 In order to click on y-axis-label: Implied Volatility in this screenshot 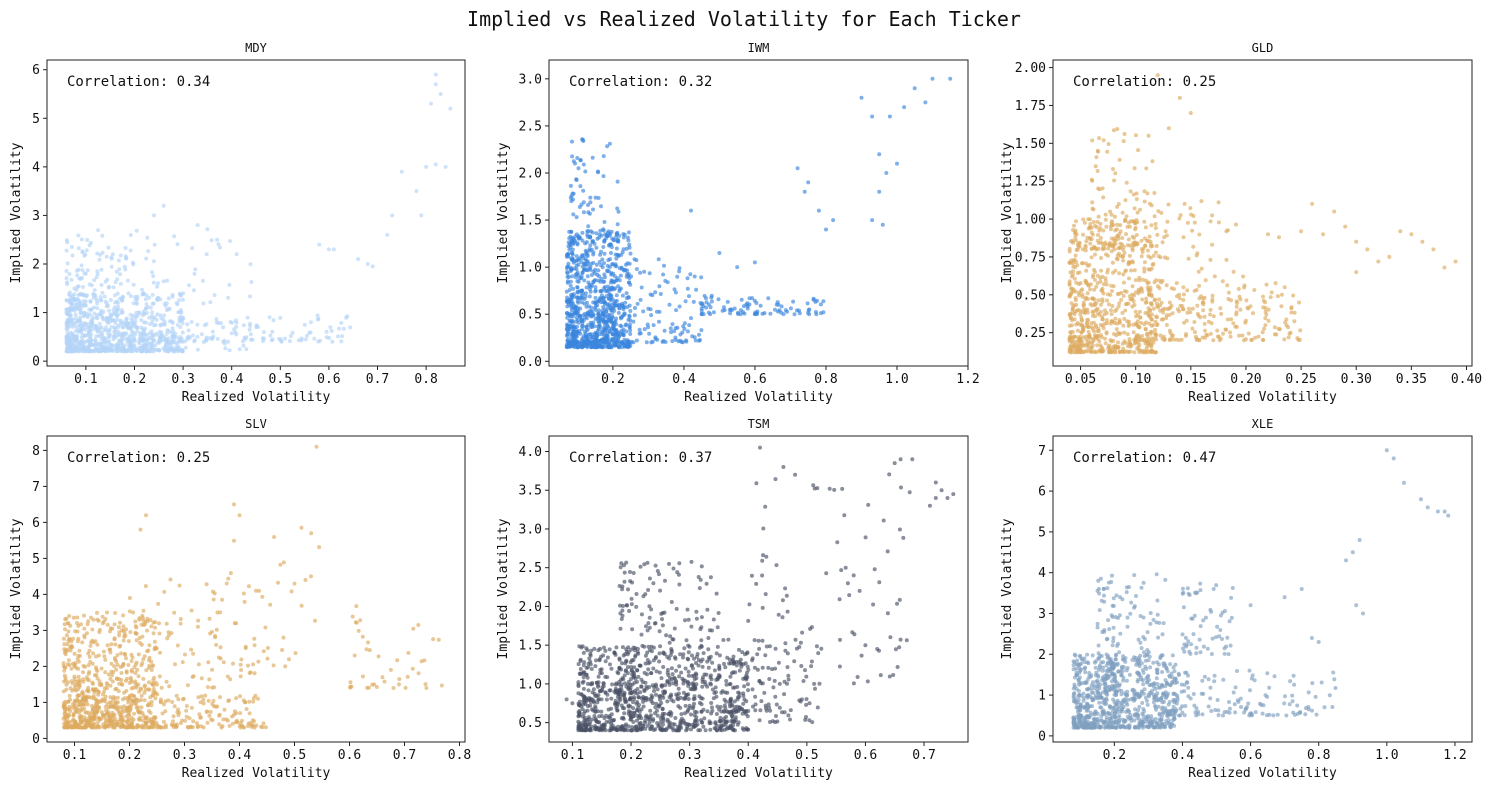, I will do `click(503, 212)`.